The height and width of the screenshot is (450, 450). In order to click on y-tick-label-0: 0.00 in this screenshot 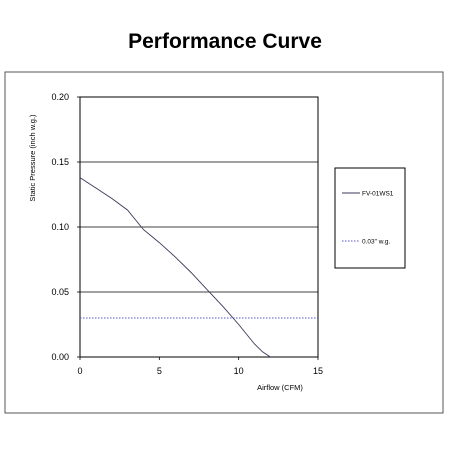, I will do `click(60, 357)`.